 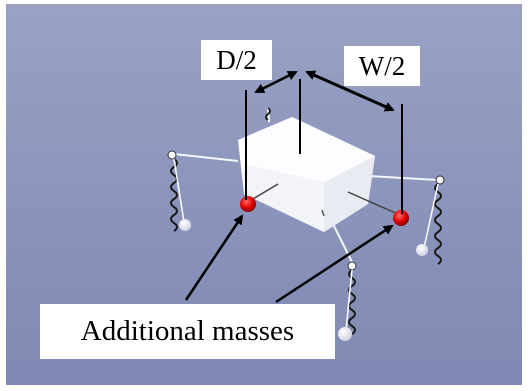 I want to click on label-half-width: W/2, so click(x=382, y=66).